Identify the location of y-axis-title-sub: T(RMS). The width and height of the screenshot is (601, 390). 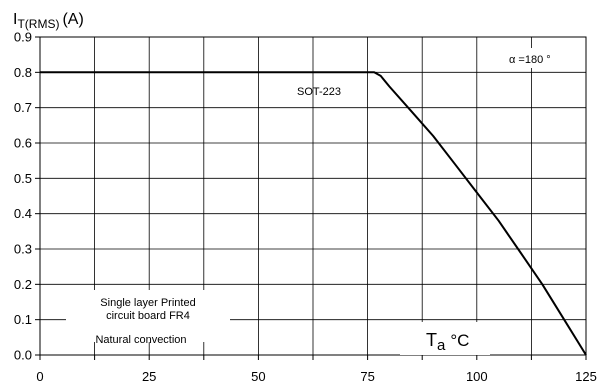
(38, 24).